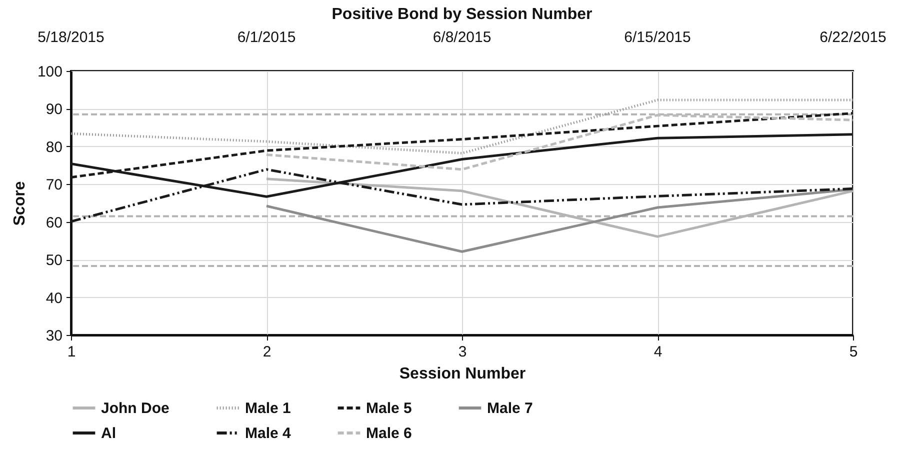  Describe the element at coordinates (19, 203) in the screenshot. I see `y-axis-title: Score` at that location.